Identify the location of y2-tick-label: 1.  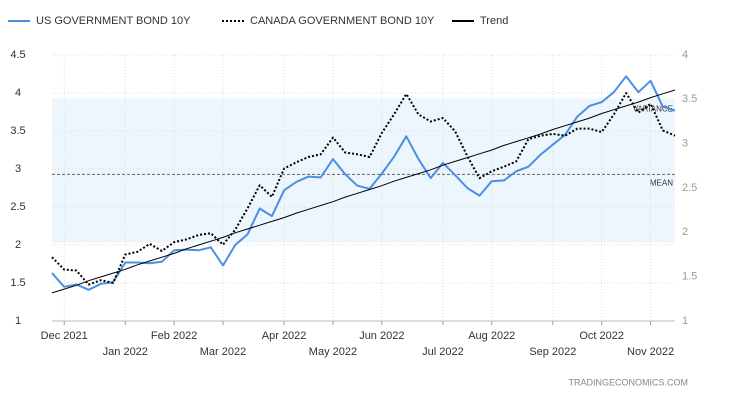
(685, 321).